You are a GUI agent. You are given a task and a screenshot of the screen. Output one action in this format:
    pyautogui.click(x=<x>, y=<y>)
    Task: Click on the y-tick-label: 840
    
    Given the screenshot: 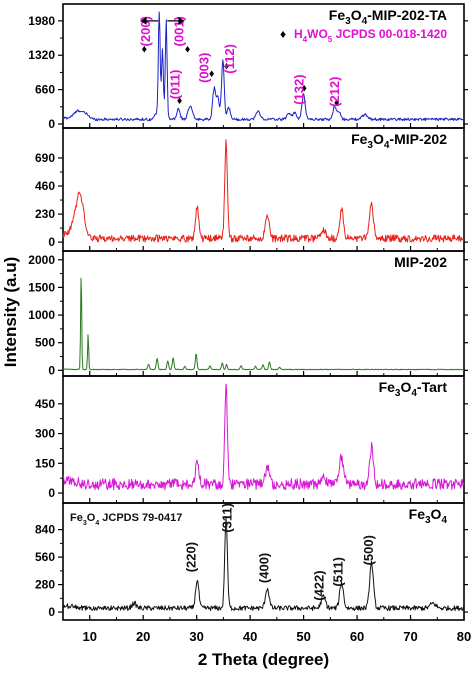 What is the action you would take?
    pyautogui.click(x=45, y=530)
    